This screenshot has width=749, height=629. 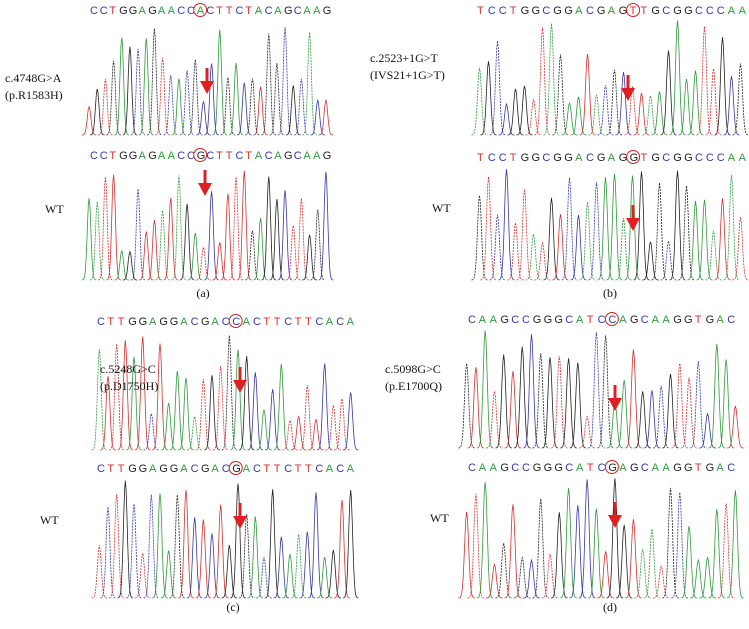 What do you see at coordinates (413, 386) in the screenshot?
I see `mutant-label: (p.E1700Q)` at bounding box center [413, 386].